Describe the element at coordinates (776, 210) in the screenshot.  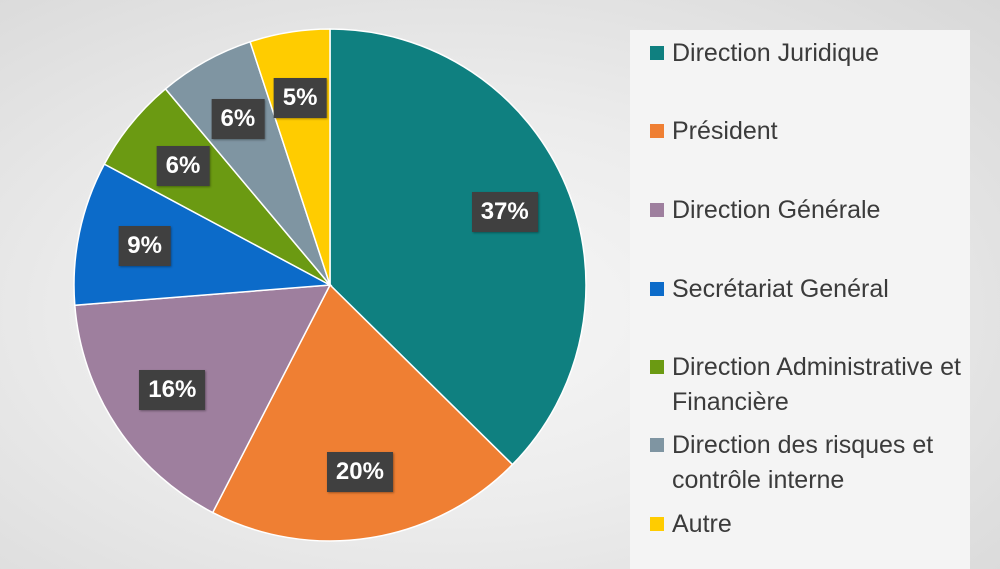
I see `legend-label: Direction Générale` at that location.